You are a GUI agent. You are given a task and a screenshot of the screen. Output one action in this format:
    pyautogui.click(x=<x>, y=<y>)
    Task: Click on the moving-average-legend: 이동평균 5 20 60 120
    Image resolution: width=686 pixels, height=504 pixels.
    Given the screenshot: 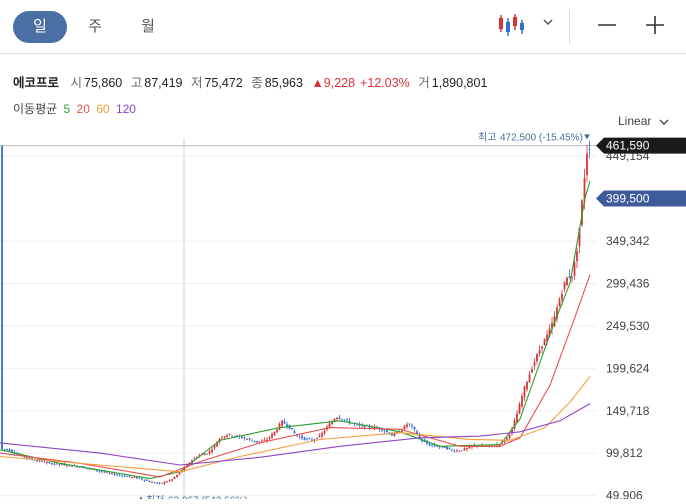 What is the action you would take?
    pyautogui.click(x=76, y=108)
    